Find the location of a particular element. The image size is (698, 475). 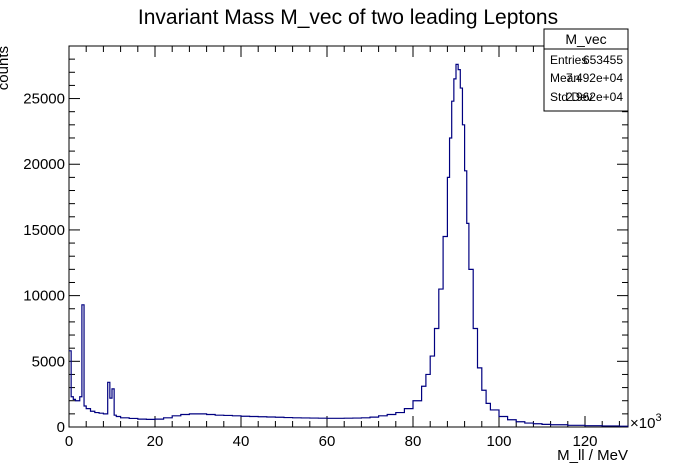

y-tick-label: 20000 is located at coordinates (44, 164).